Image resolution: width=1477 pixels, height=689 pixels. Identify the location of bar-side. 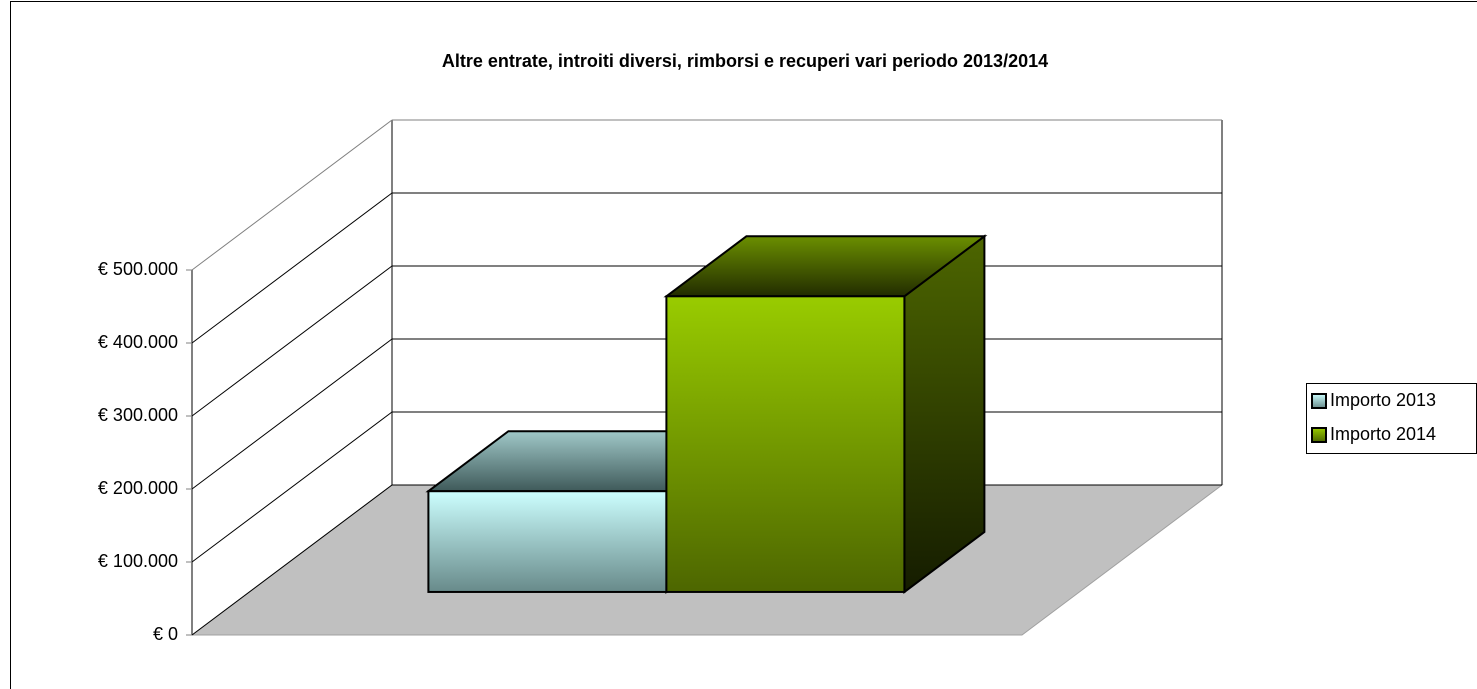
(944, 414).